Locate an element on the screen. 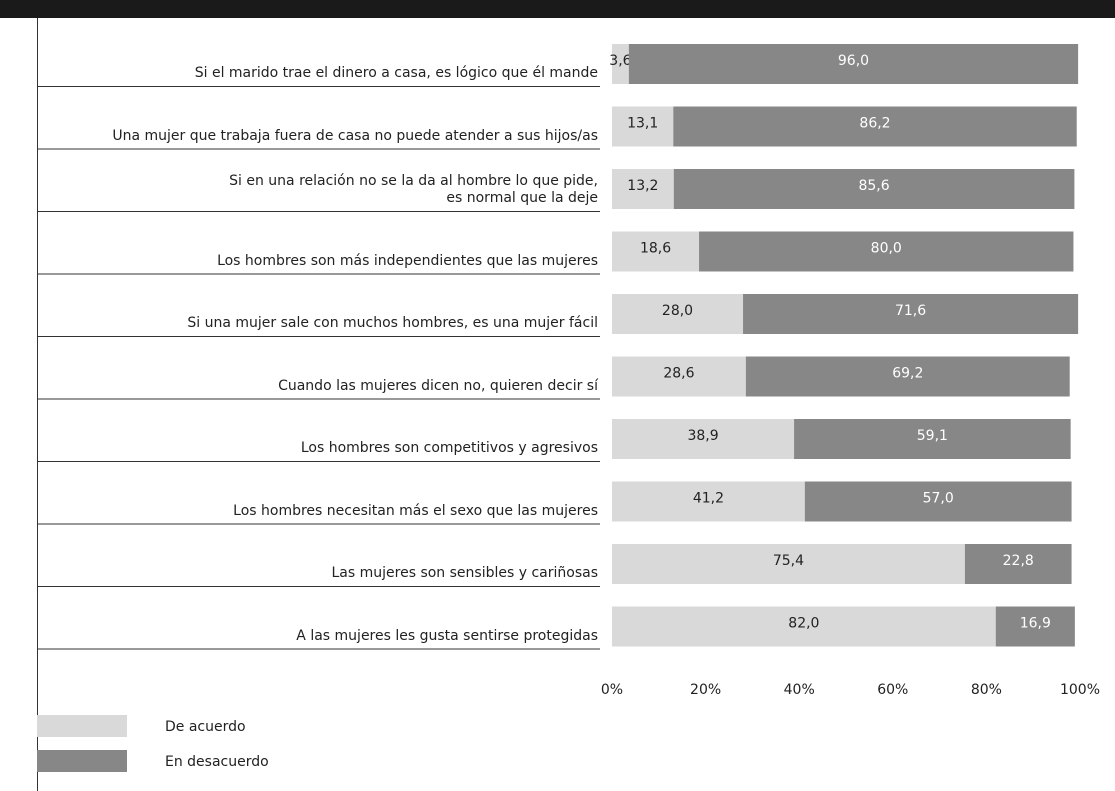  value-label: 57,0 is located at coordinates (938, 499).